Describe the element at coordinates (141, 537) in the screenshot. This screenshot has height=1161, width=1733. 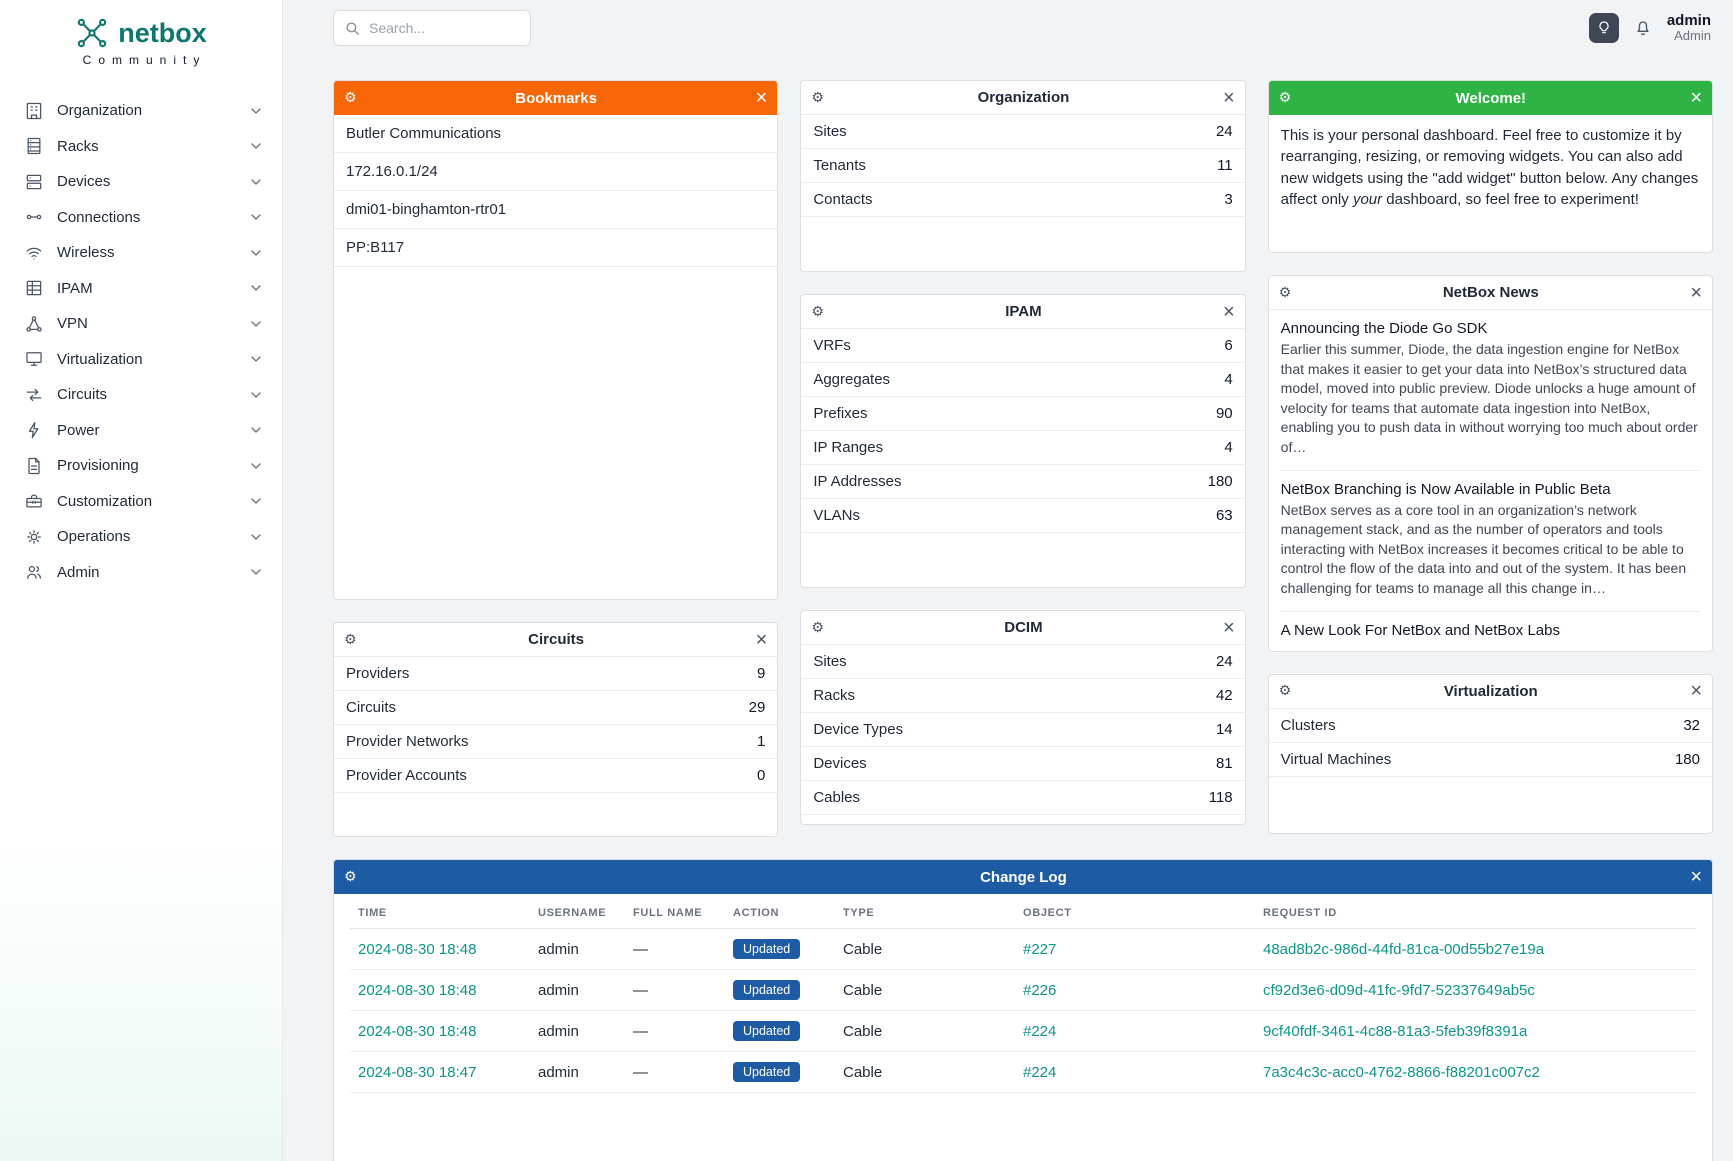
I see `sidebar-item-operations: Operations` at that location.